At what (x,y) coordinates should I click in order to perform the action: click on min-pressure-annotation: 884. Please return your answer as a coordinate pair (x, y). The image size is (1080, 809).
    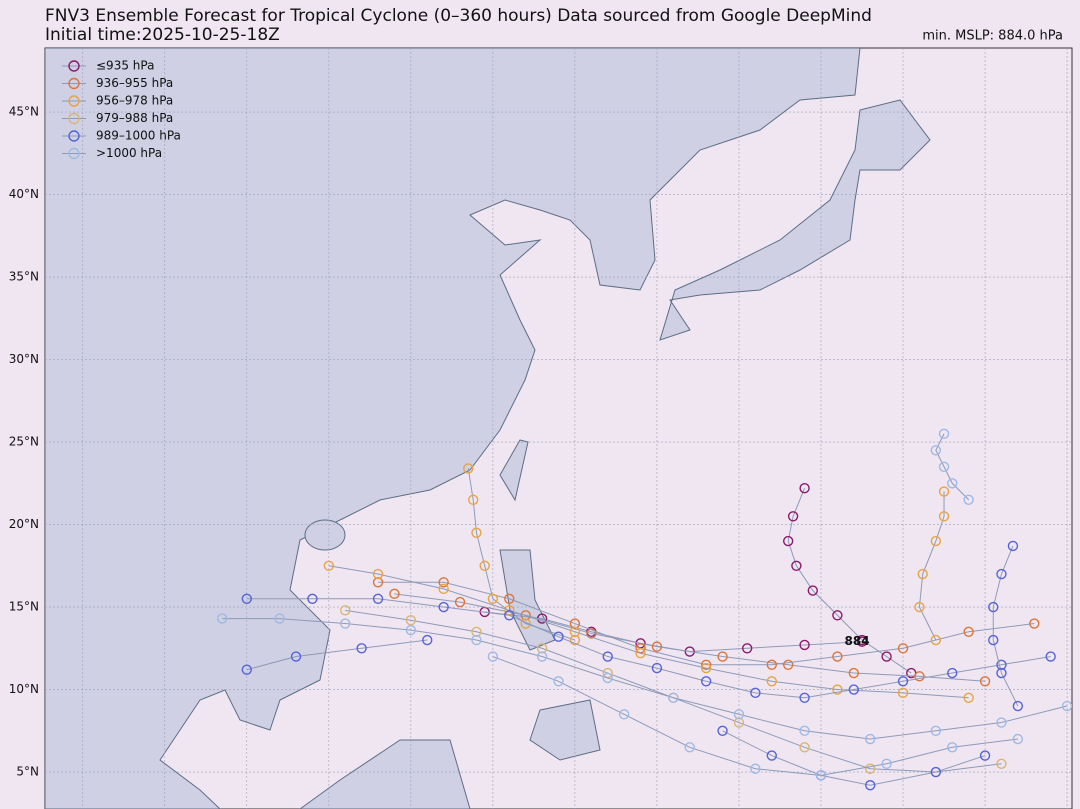
    Looking at the image, I should click on (857, 641).